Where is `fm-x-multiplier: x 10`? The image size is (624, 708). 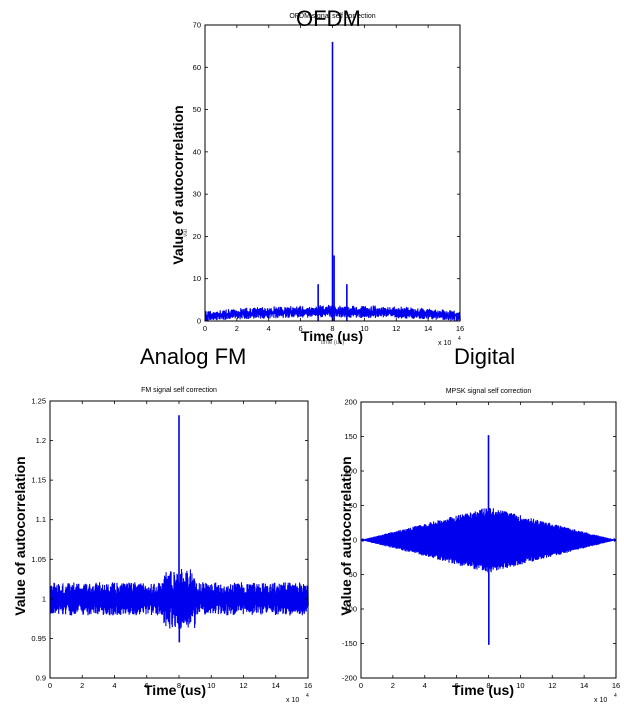
fm-x-multiplier: x 10 is located at coordinates (292, 700).